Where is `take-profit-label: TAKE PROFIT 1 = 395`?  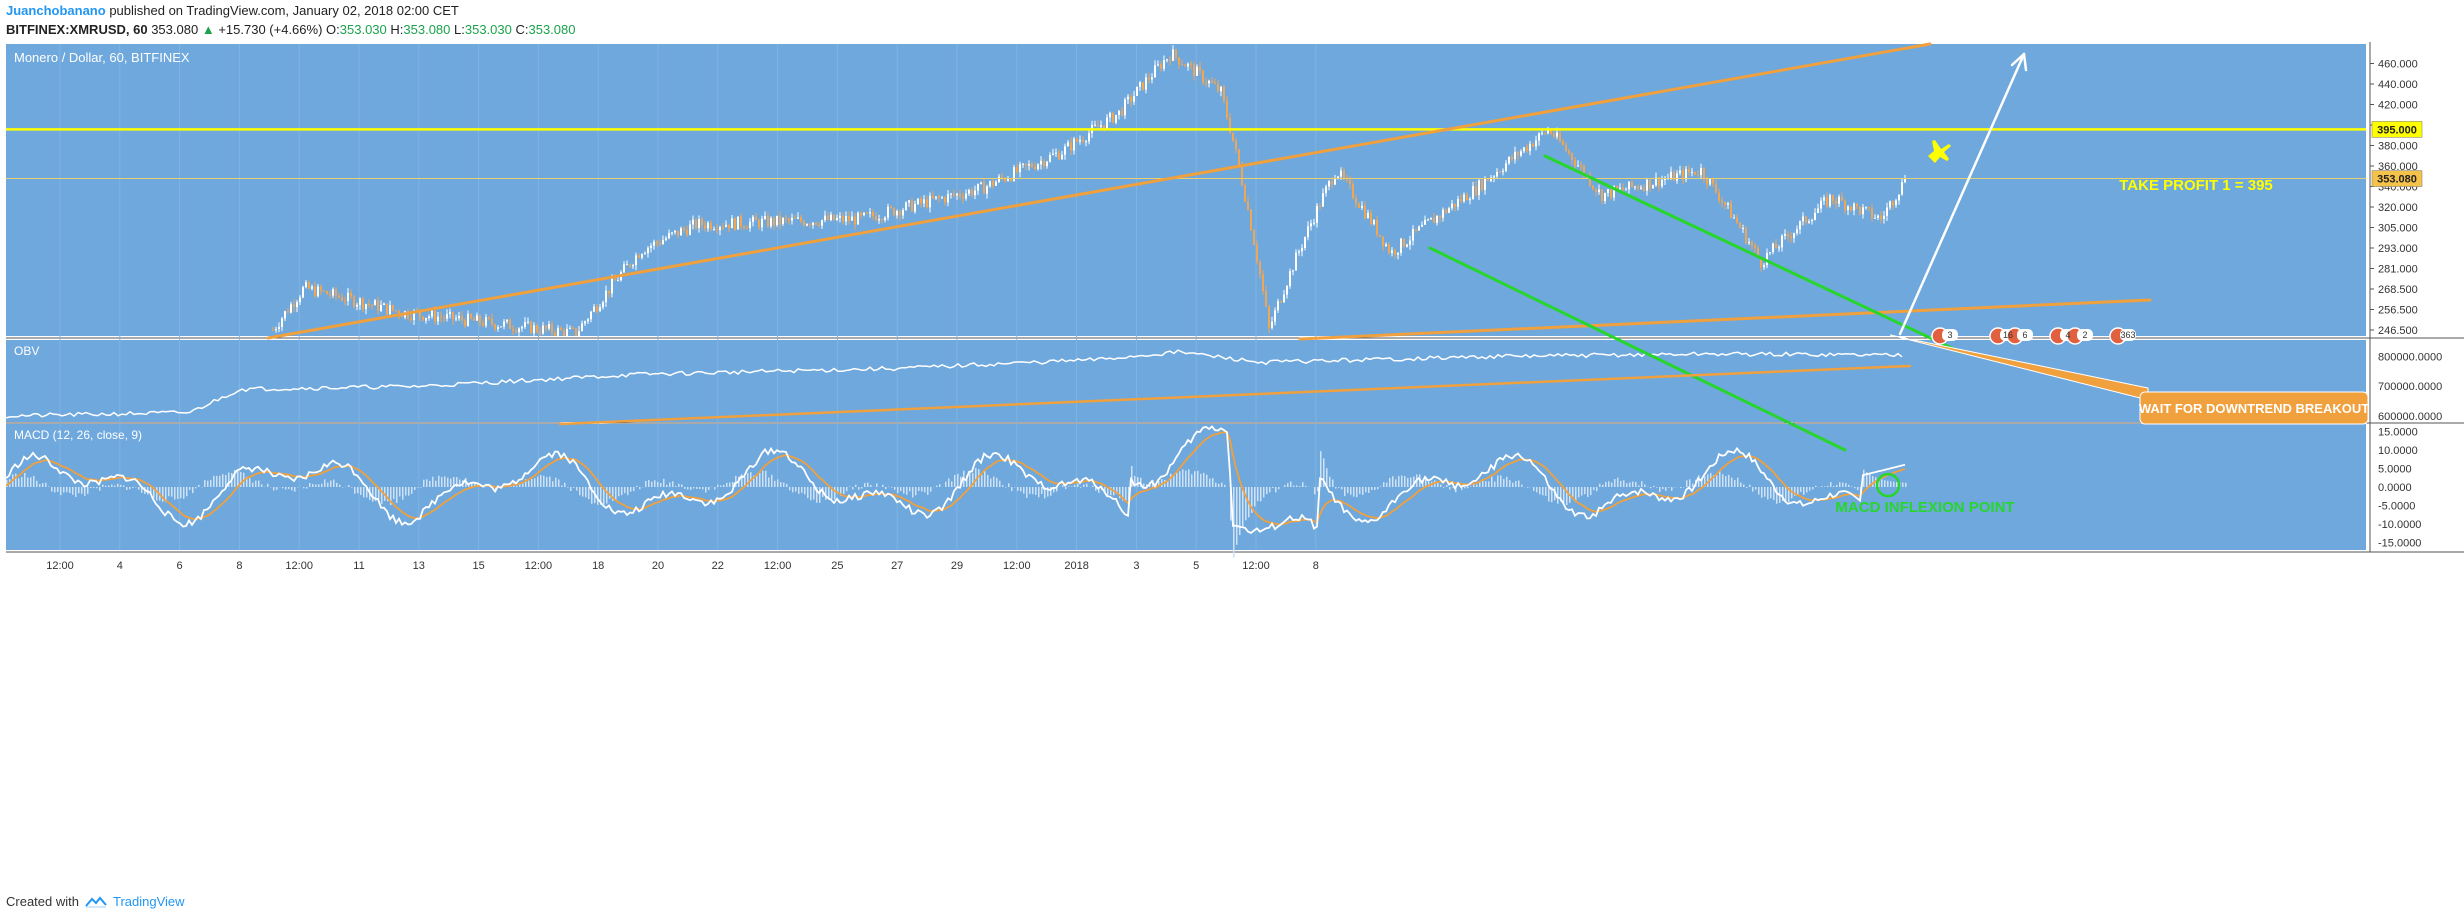 take-profit-label: TAKE PROFIT 1 = 395 is located at coordinates (2196, 185).